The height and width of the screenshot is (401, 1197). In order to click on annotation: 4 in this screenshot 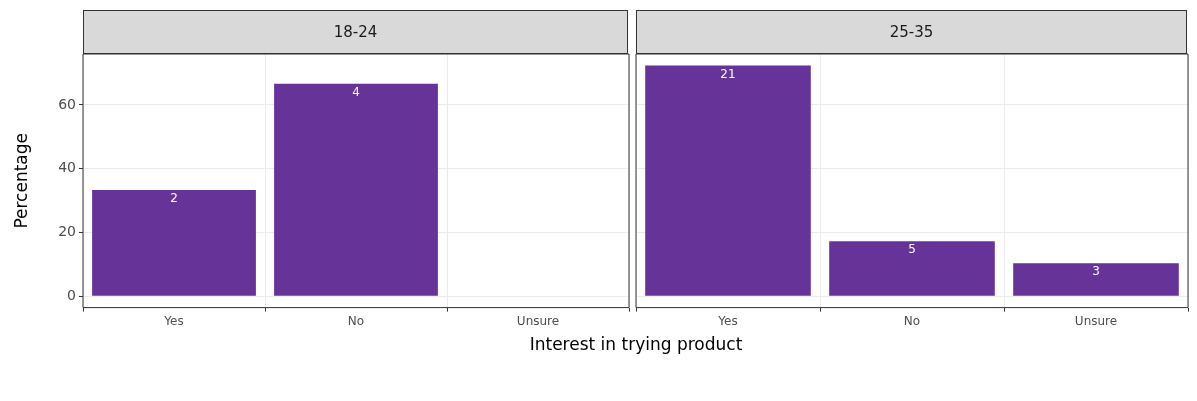, I will do `click(356, 91)`.